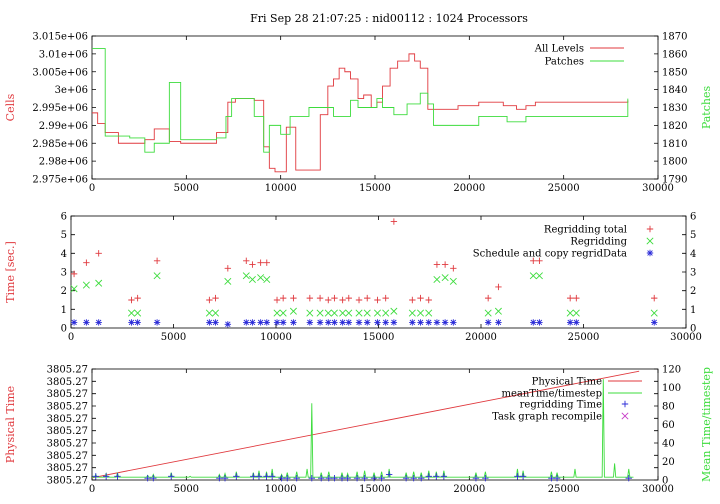  I want to click on y-tick-label: 1, so click(64, 310).